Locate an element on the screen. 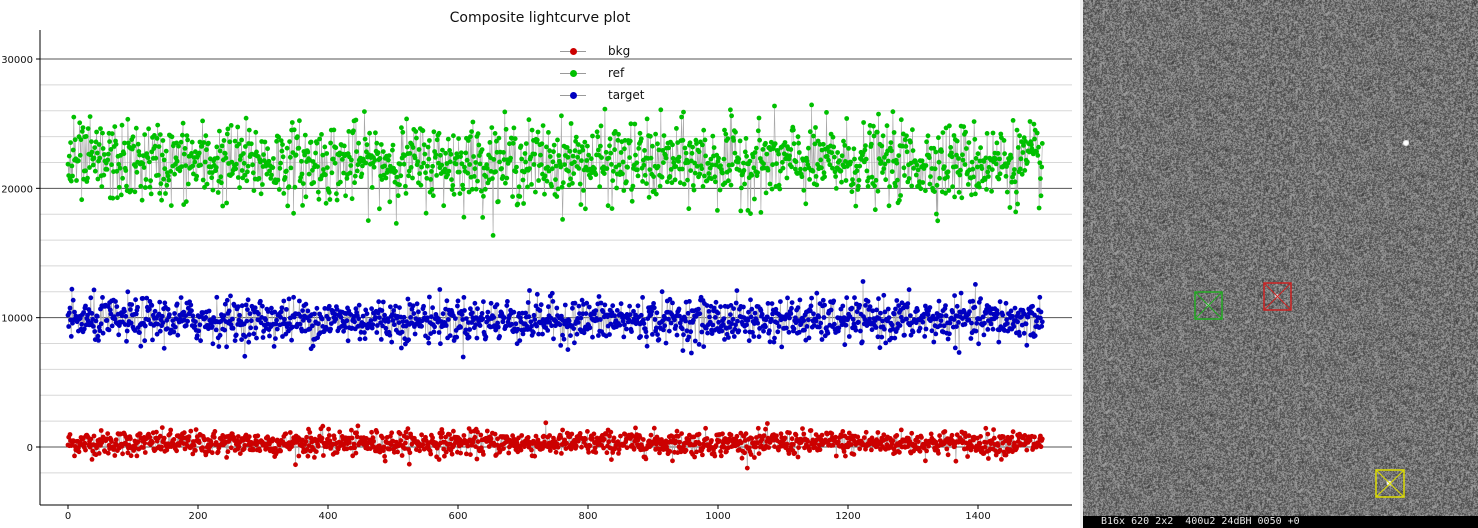 The width and height of the screenshot is (1478, 528). check-star-marker is located at coordinates (1390, 483).